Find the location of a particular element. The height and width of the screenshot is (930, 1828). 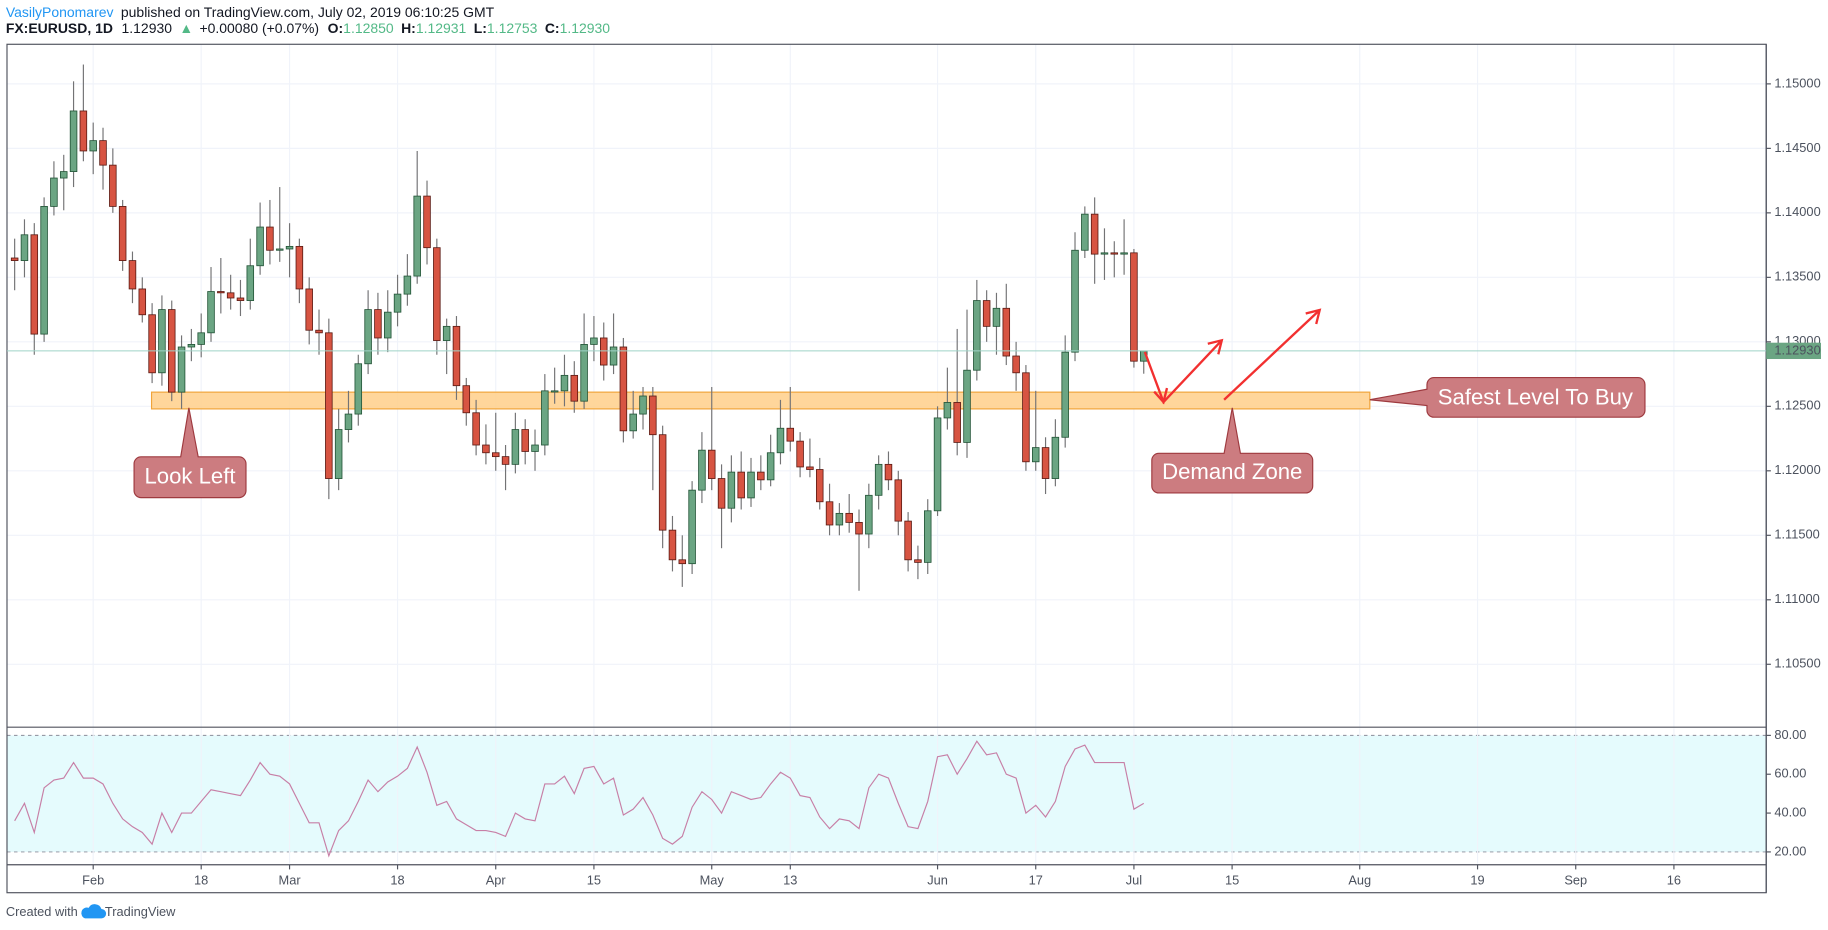

indicator-tick-label: 80.00 is located at coordinates (1790, 734).